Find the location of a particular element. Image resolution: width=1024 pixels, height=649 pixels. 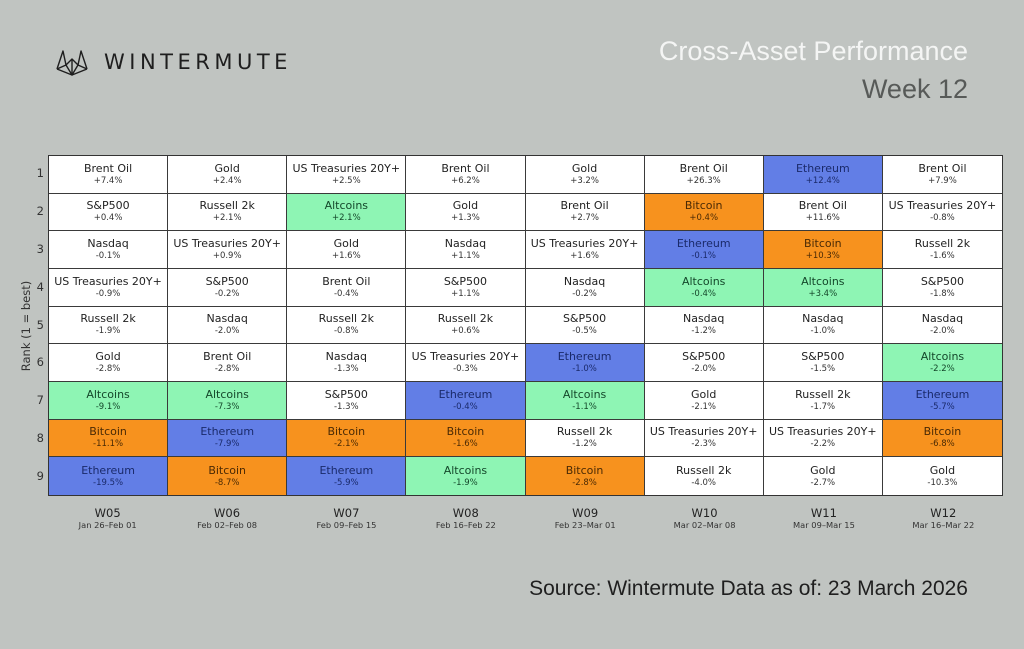

grid-cell: US Treasuries 20Y+ -0.9% is located at coordinates (109, 288).